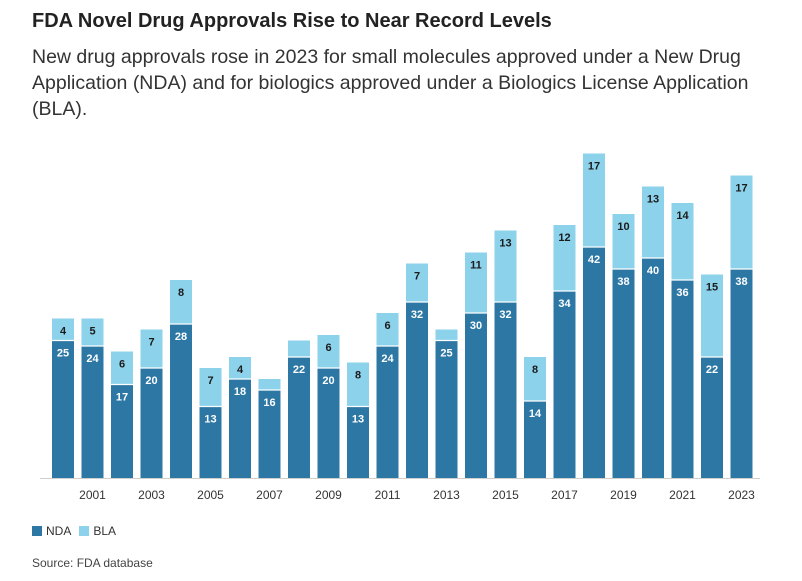  I want to click on bar-nda-2004, so click(181, 401).